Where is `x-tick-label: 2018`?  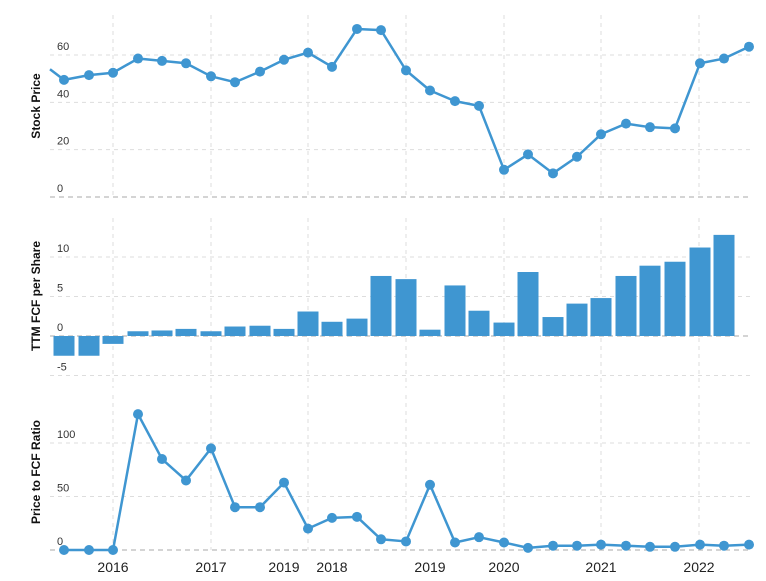
x-tick-label: 2018 is located at coordinates (331, 567).